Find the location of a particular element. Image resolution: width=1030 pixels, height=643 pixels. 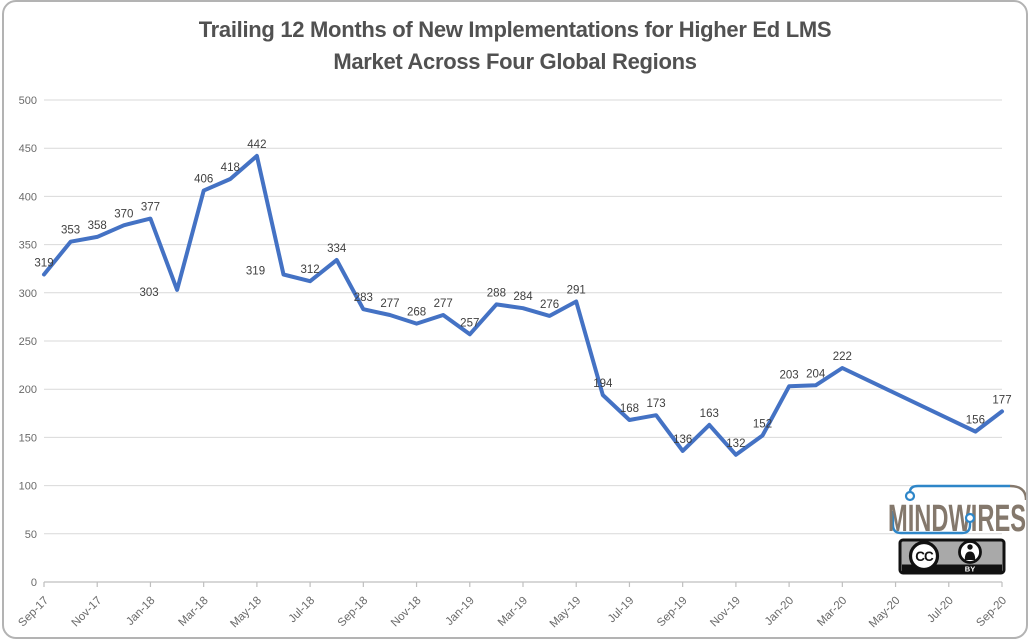

mindwires-logo-text: MINDWIRES is located at coordinates (957, 518).